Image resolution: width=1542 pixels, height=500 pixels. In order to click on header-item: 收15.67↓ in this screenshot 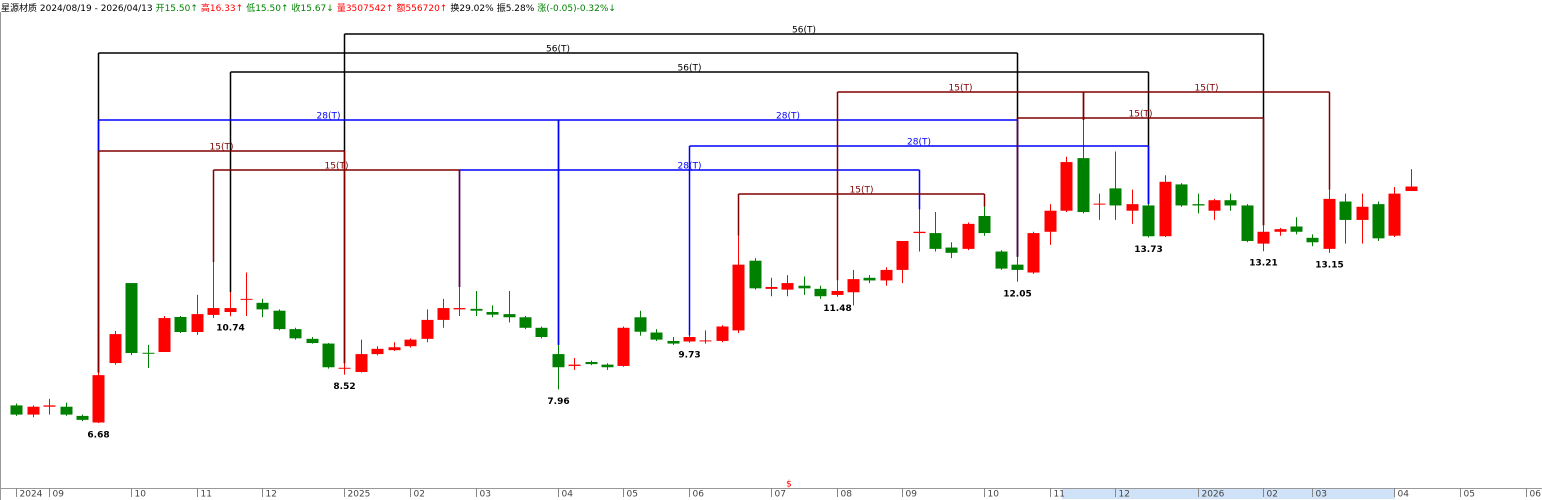, I will do `click(313, 8)`.